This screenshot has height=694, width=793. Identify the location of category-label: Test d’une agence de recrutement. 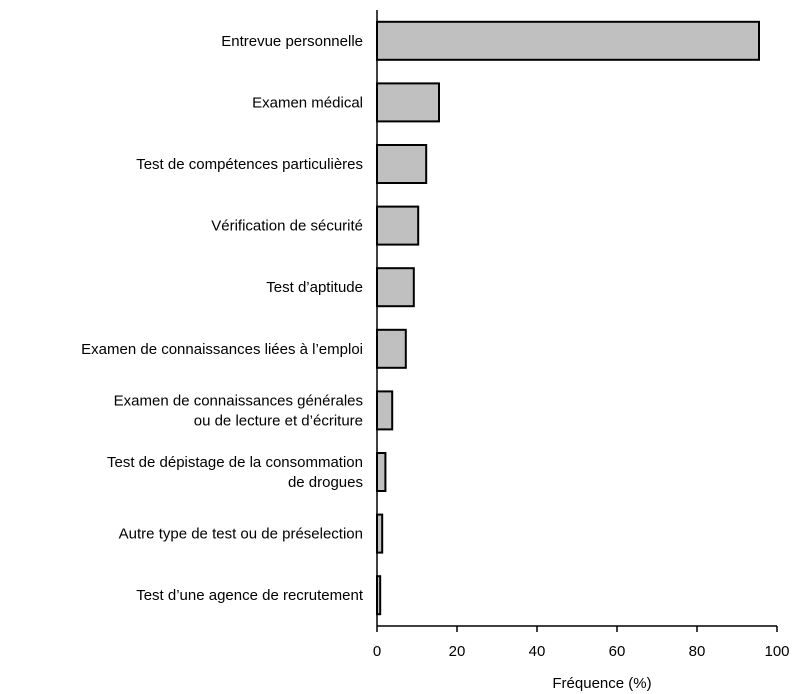
(250, 595).